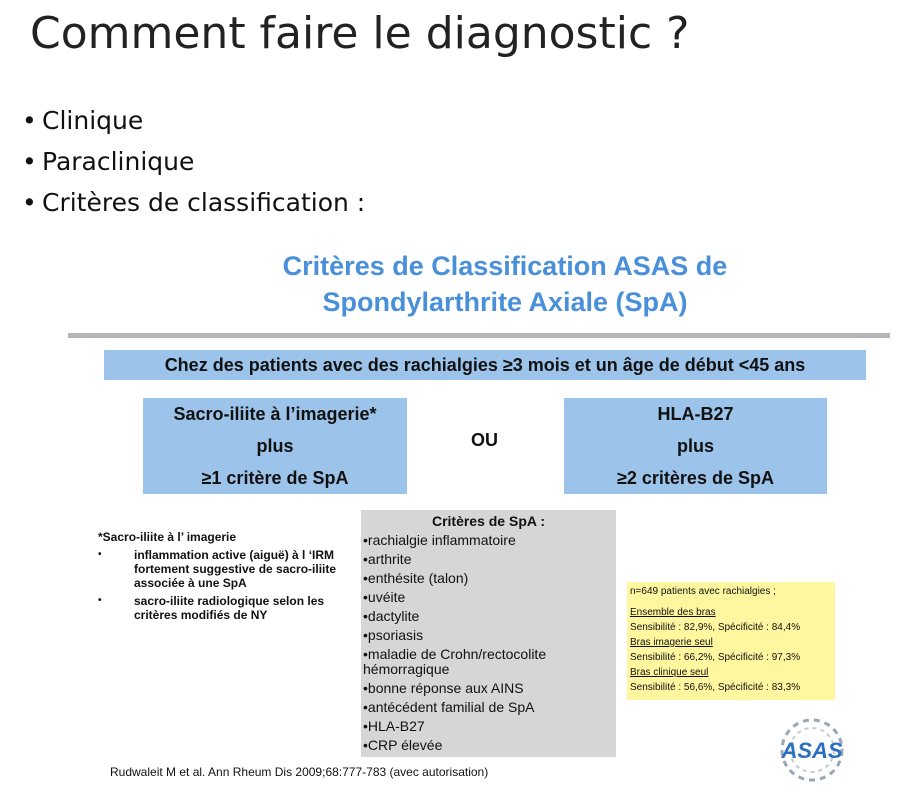 This screenshot has width=910, height=802. I want to click on footnote-title: *Sacro-iliite à l’ imagerie, so click(167, 537).